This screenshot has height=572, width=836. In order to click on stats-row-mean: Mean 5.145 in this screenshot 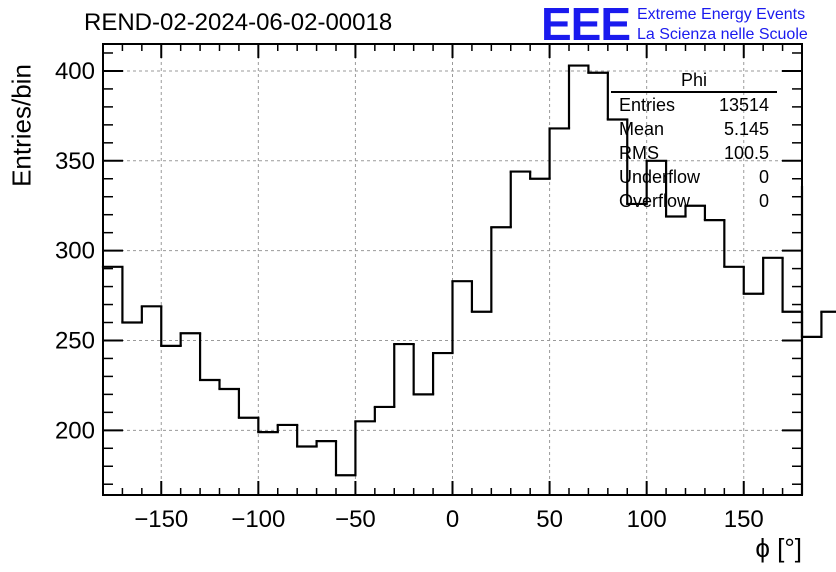, I will do `click(694, 129)`.